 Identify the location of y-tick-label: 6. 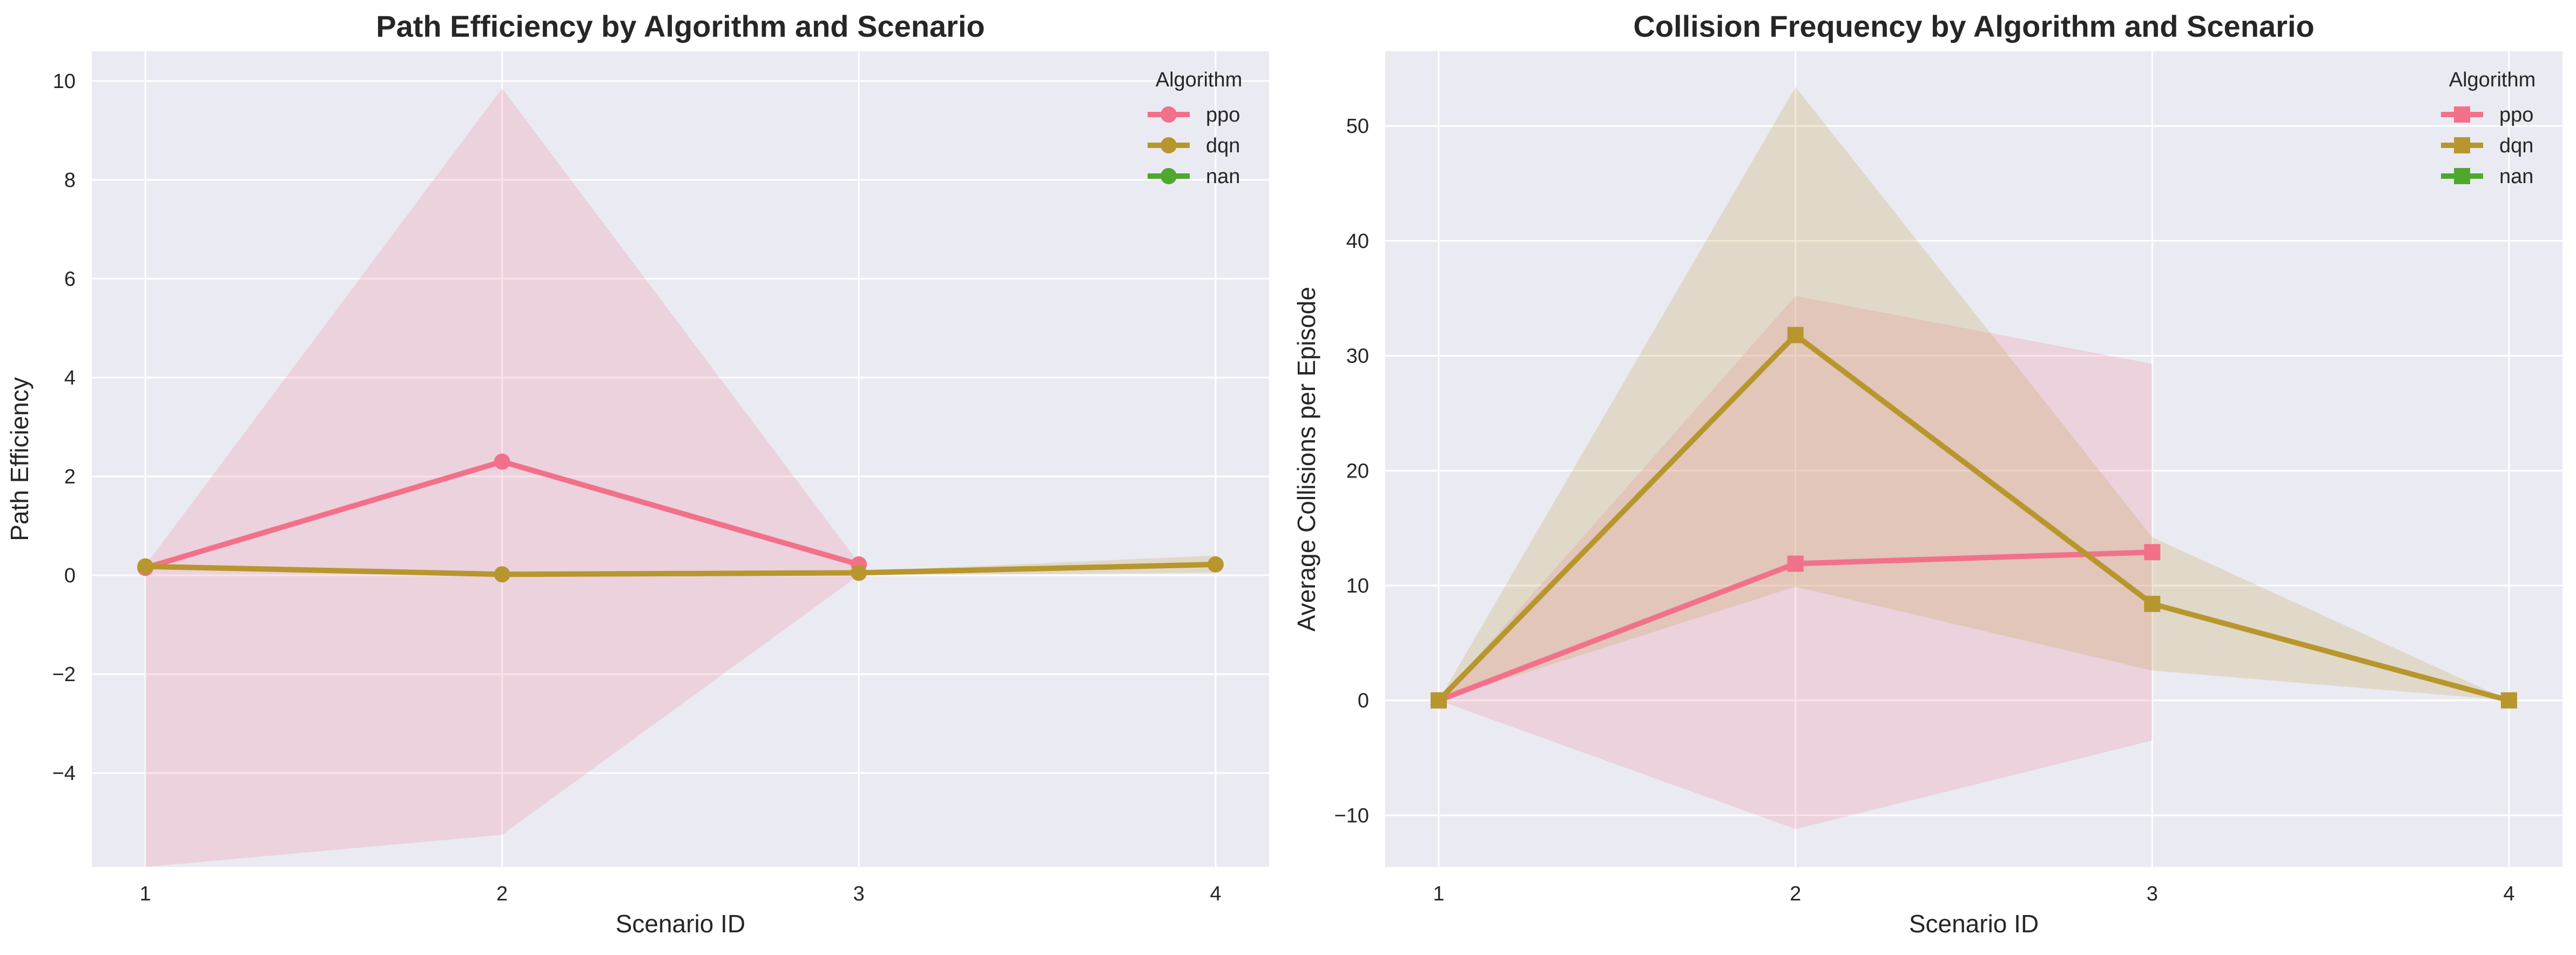
(70, 279).